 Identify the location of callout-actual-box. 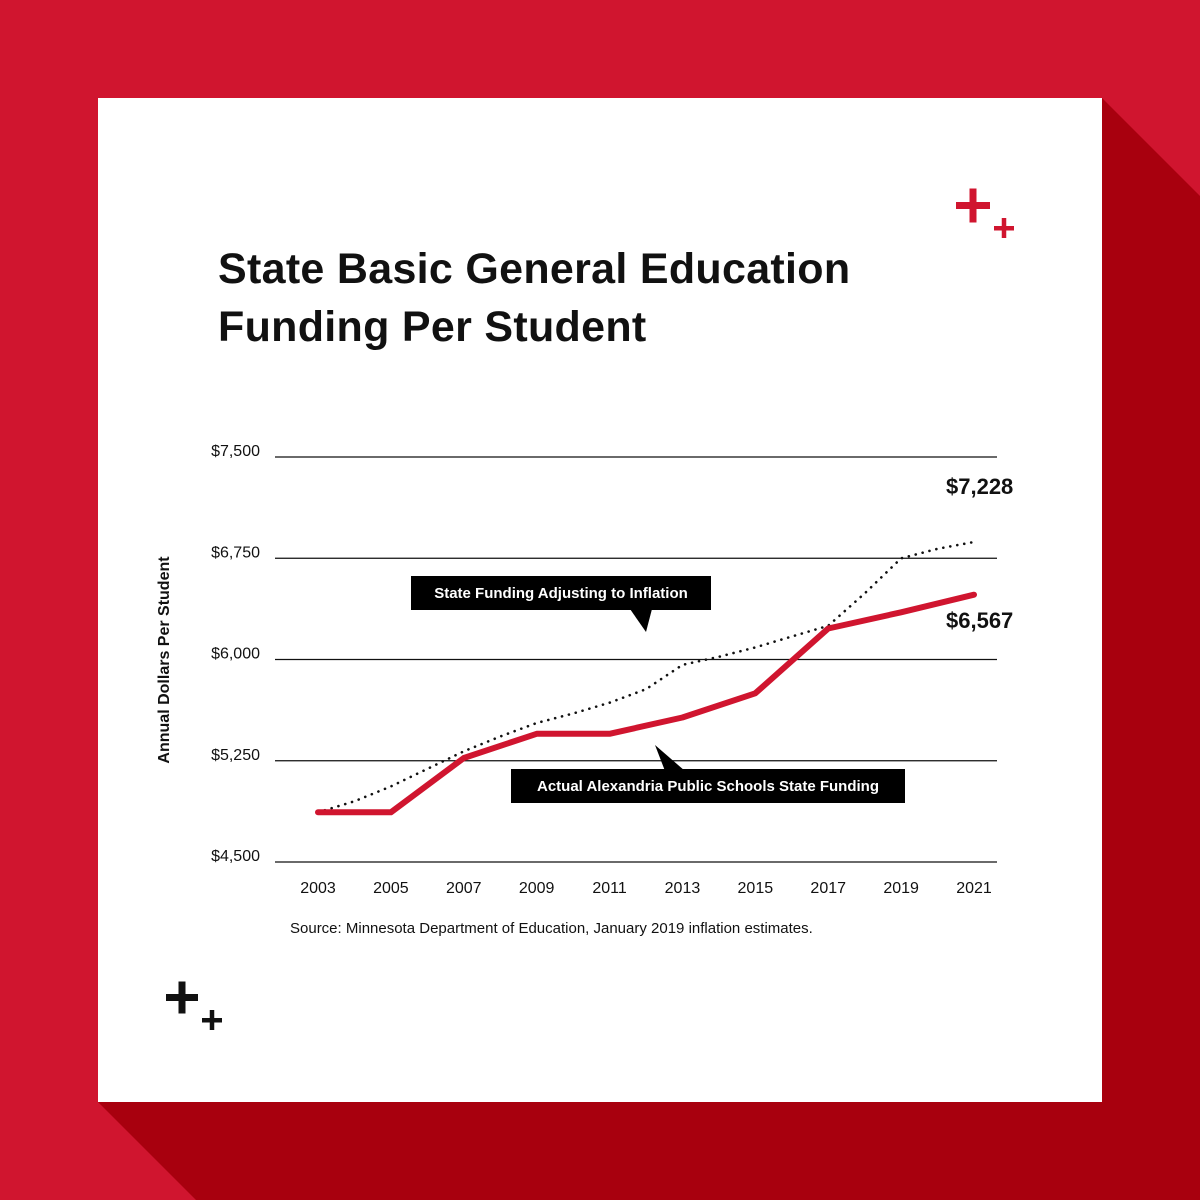
(708, 786).